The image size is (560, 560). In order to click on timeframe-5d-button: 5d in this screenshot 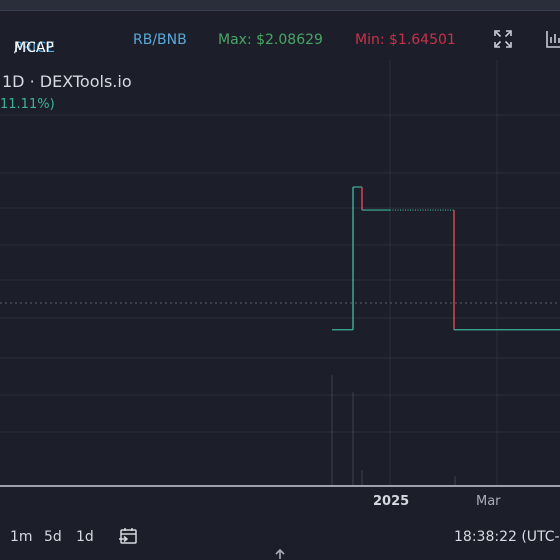, I will do `click(53, 537)`.